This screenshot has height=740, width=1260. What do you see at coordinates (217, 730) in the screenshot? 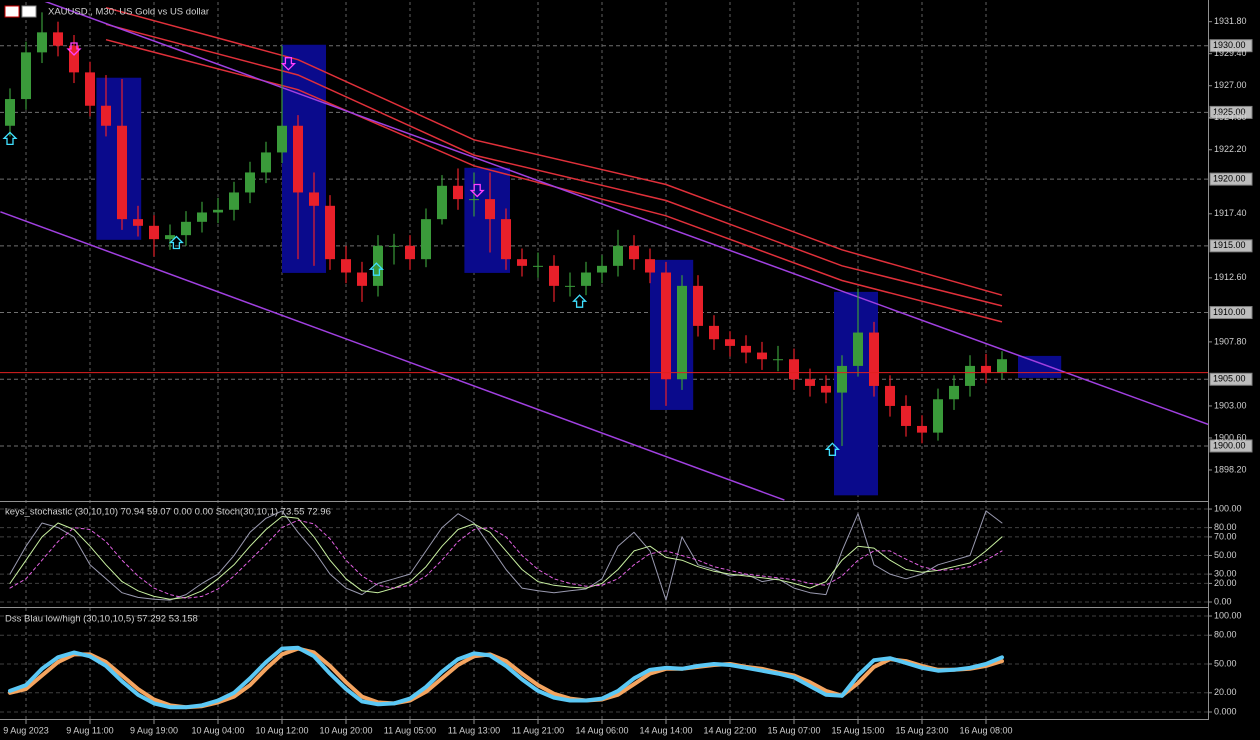
I see `x-tick-label: 10 Aug 04:00` at bounding box center [217, 730].